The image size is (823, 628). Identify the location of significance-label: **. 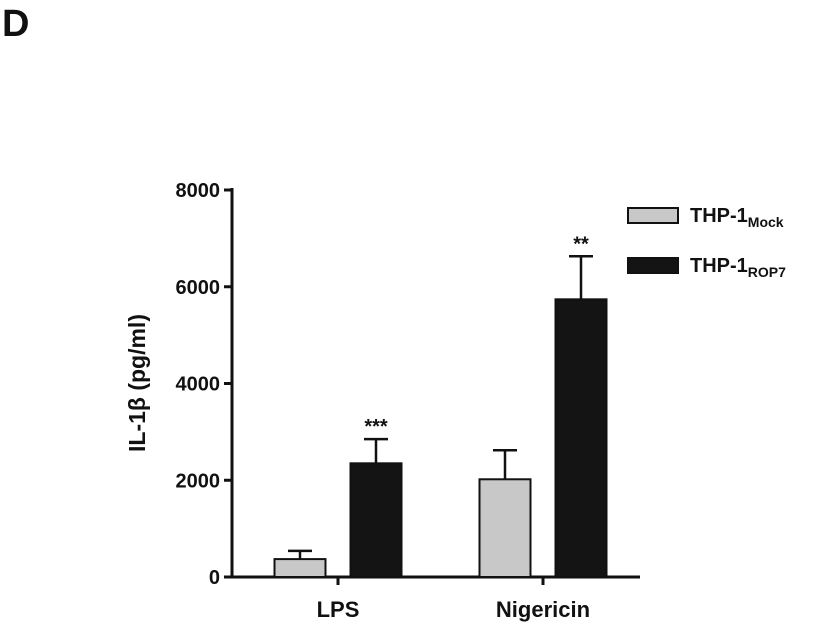
(581, 244).